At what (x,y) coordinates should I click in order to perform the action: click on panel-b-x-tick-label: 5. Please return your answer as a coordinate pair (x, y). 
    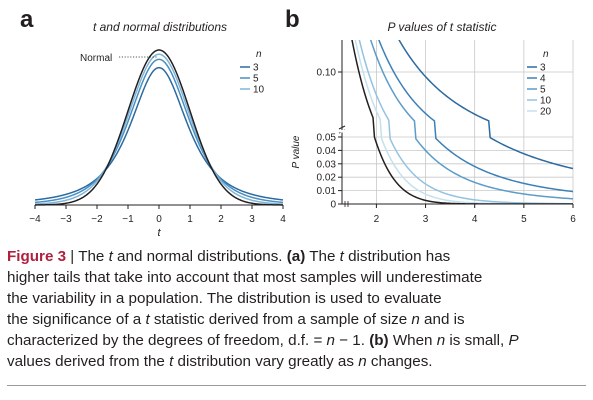
    Looking at the image, I should click on (524, 219).